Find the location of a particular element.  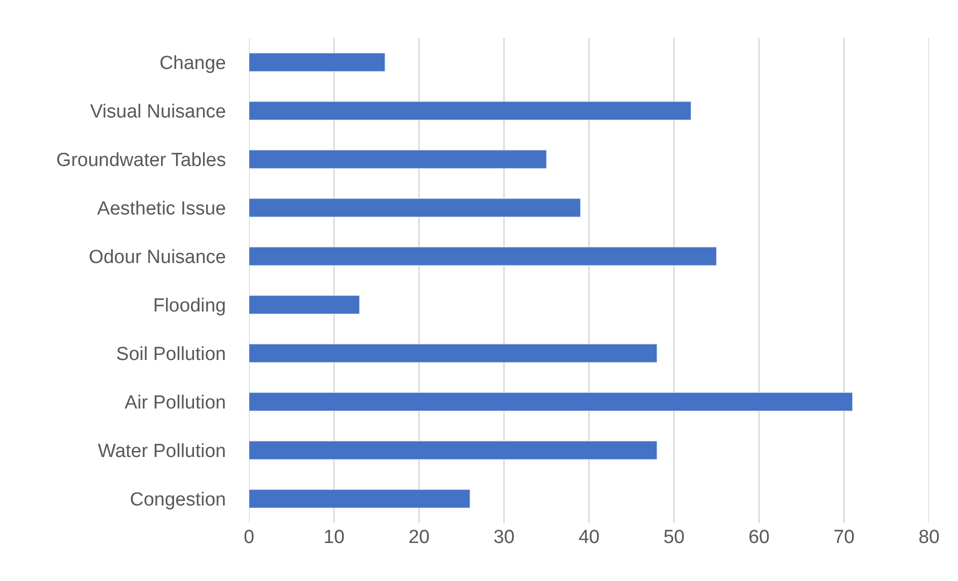

y-tick-label: Change is located at coordinates (192, 63).